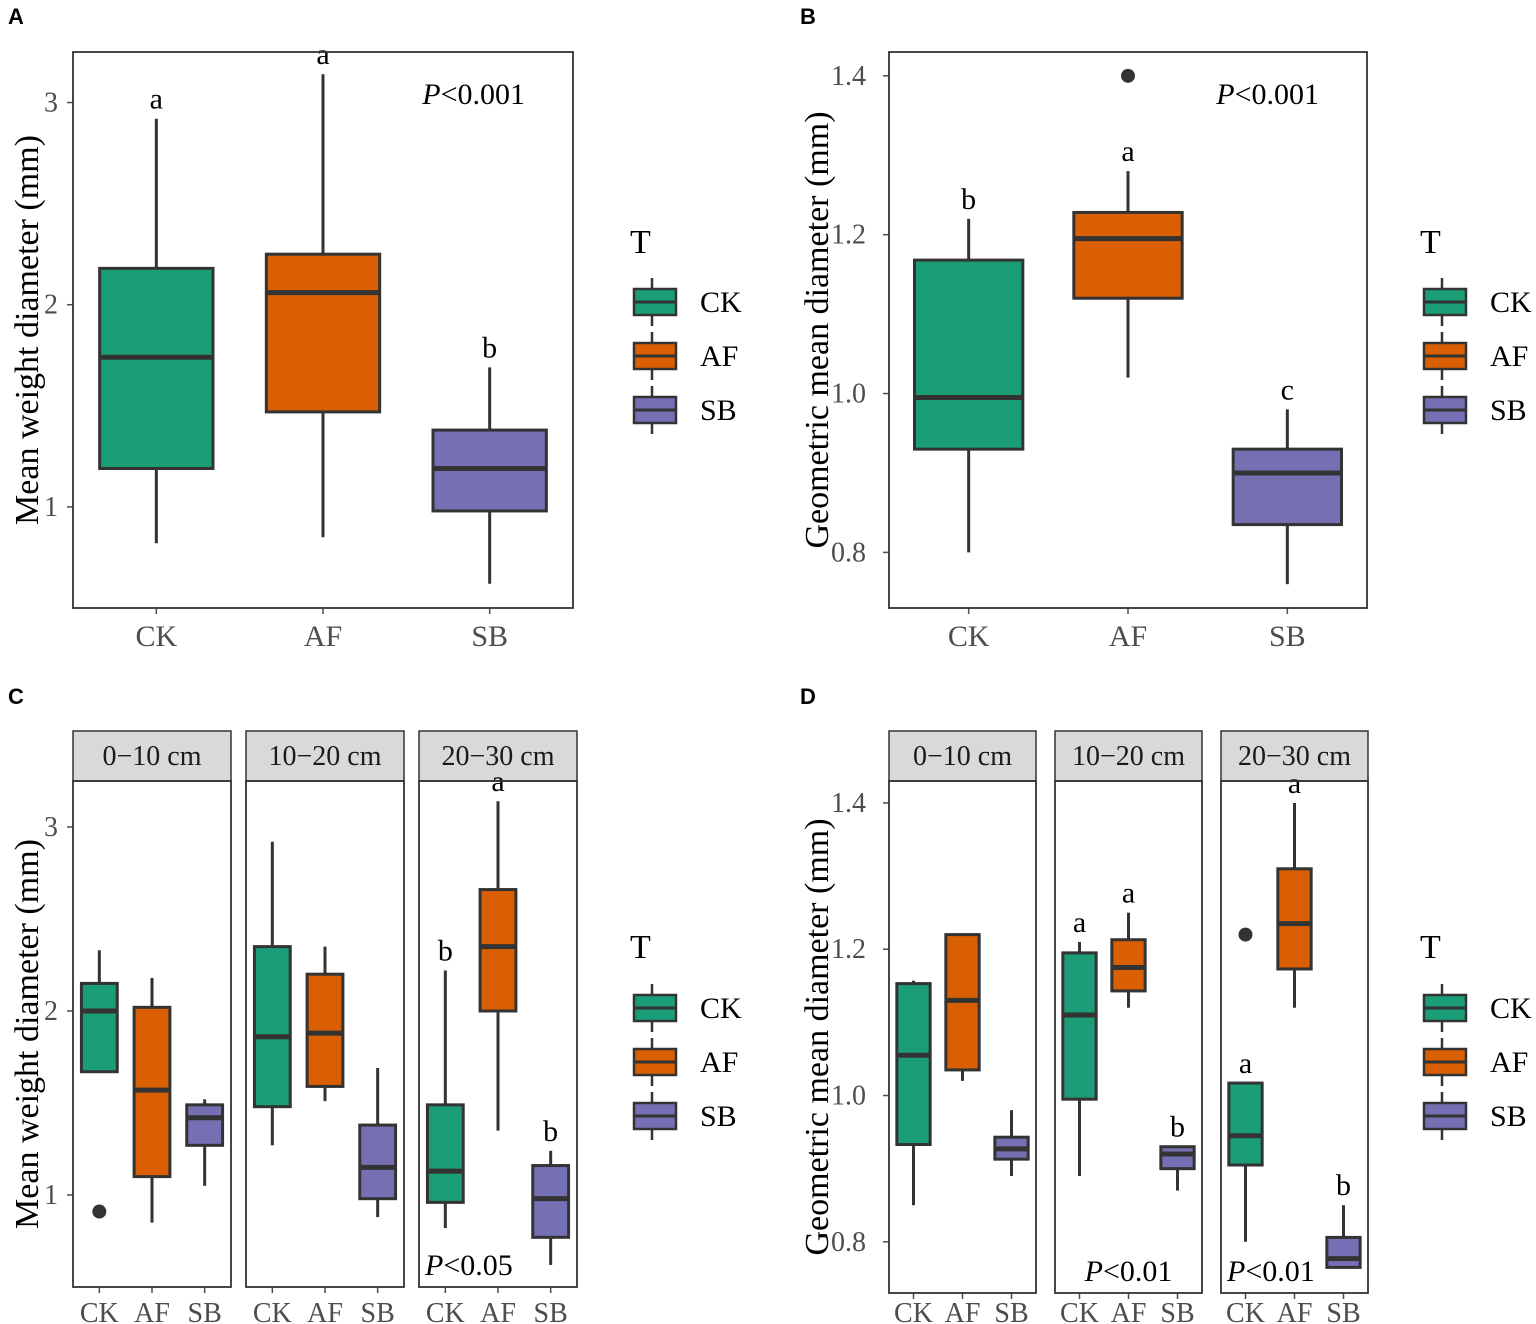  What do you see at coordinates (1128, 1027) in the screenshot?
I see `facet: 10−20 cm a CK a AF b SB P<0.01` at bounding box center [1128, 1027].